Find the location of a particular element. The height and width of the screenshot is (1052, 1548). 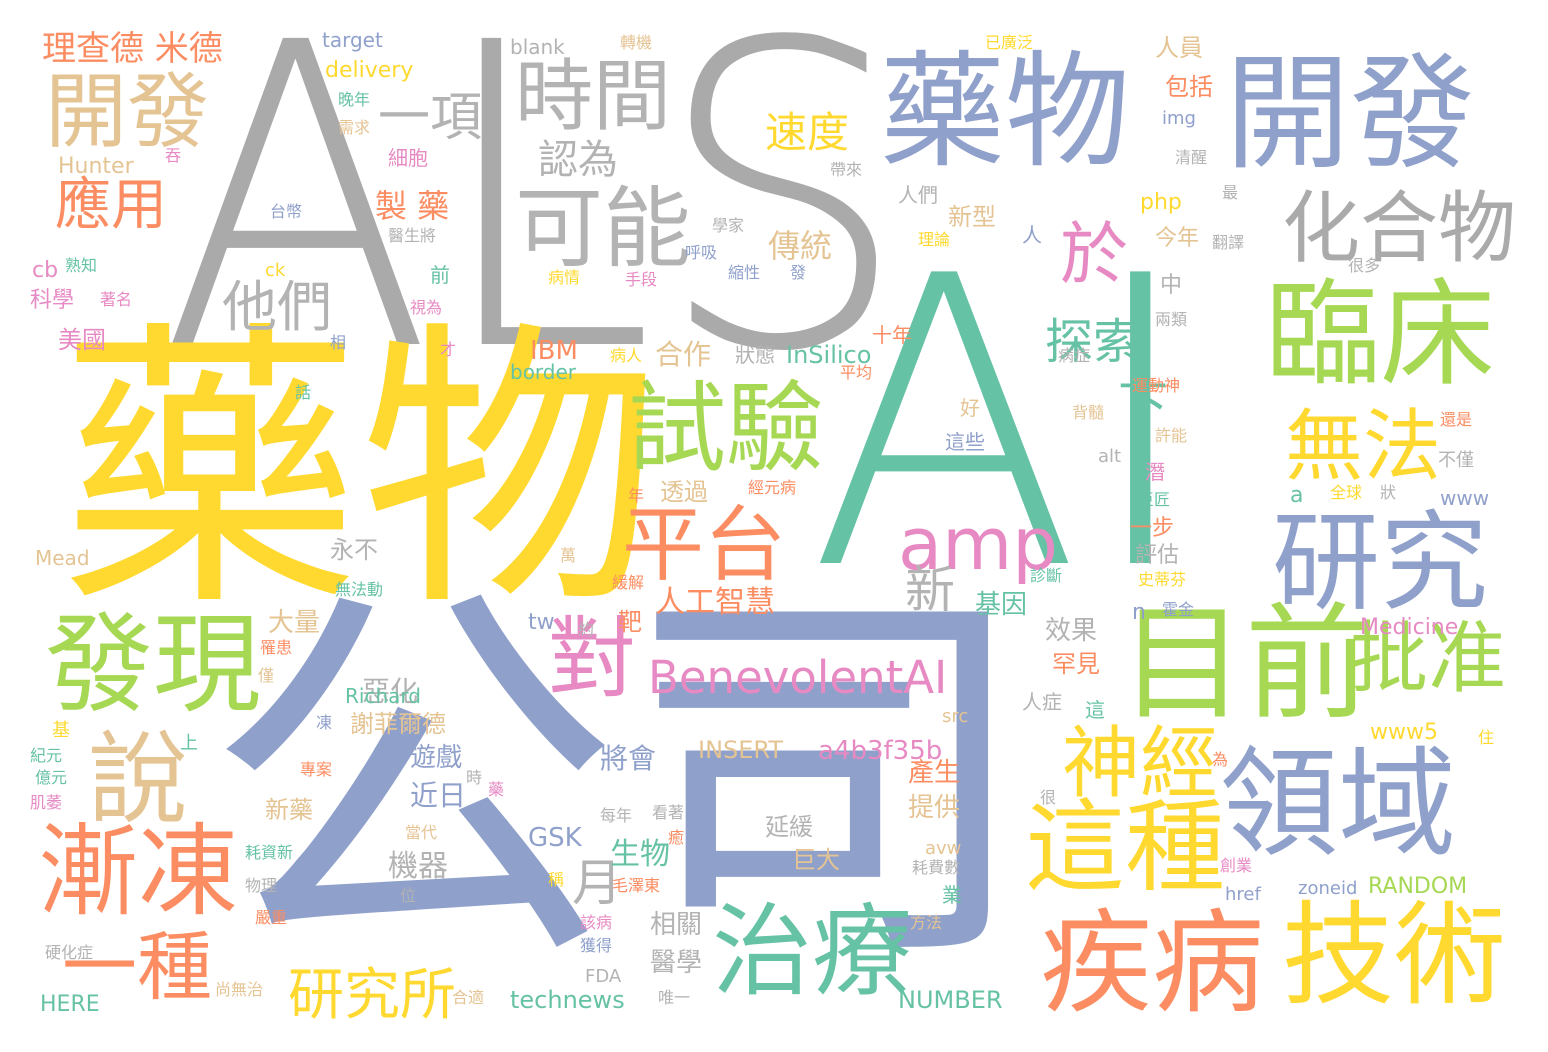

word-zhenduan: 診斷 is located at coordinates (1046, 575).